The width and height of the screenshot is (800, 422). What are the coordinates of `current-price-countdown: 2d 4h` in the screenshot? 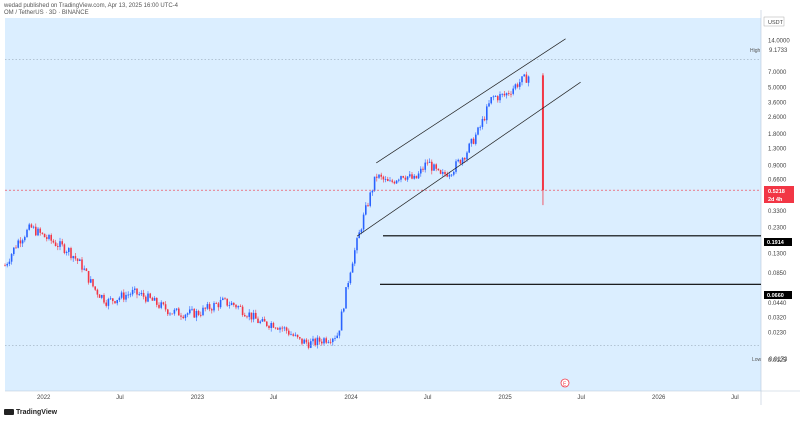 It's located at (775, 200).